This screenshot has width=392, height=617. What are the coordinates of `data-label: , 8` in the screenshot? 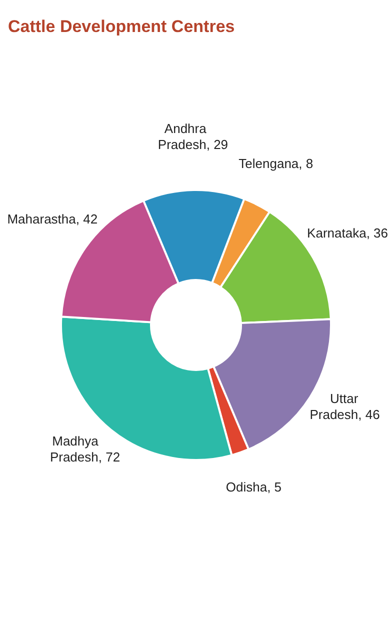 It's located at (306, 164).